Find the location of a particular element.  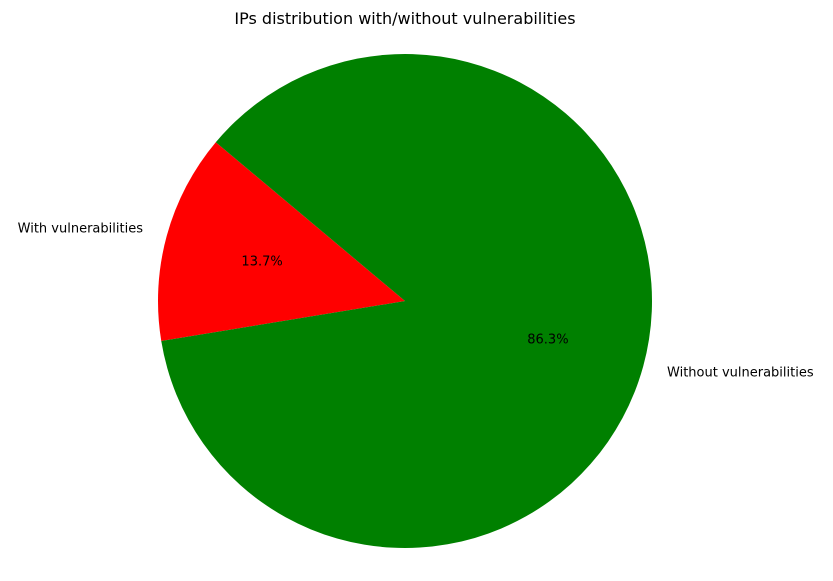

slice-label: Without vulnerabilities is located at coordinates (740, 372).